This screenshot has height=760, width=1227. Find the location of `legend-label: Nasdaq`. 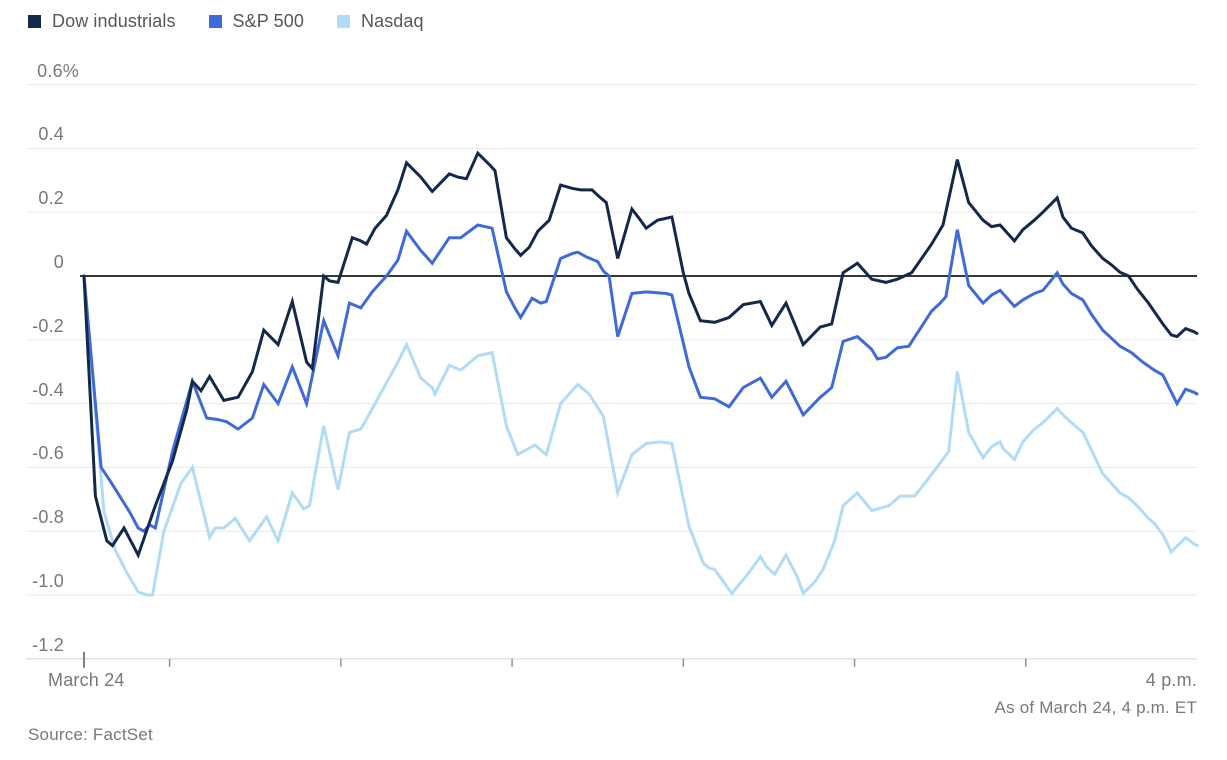

legend-label: Nasdaq is located at coordinates (392, 21).